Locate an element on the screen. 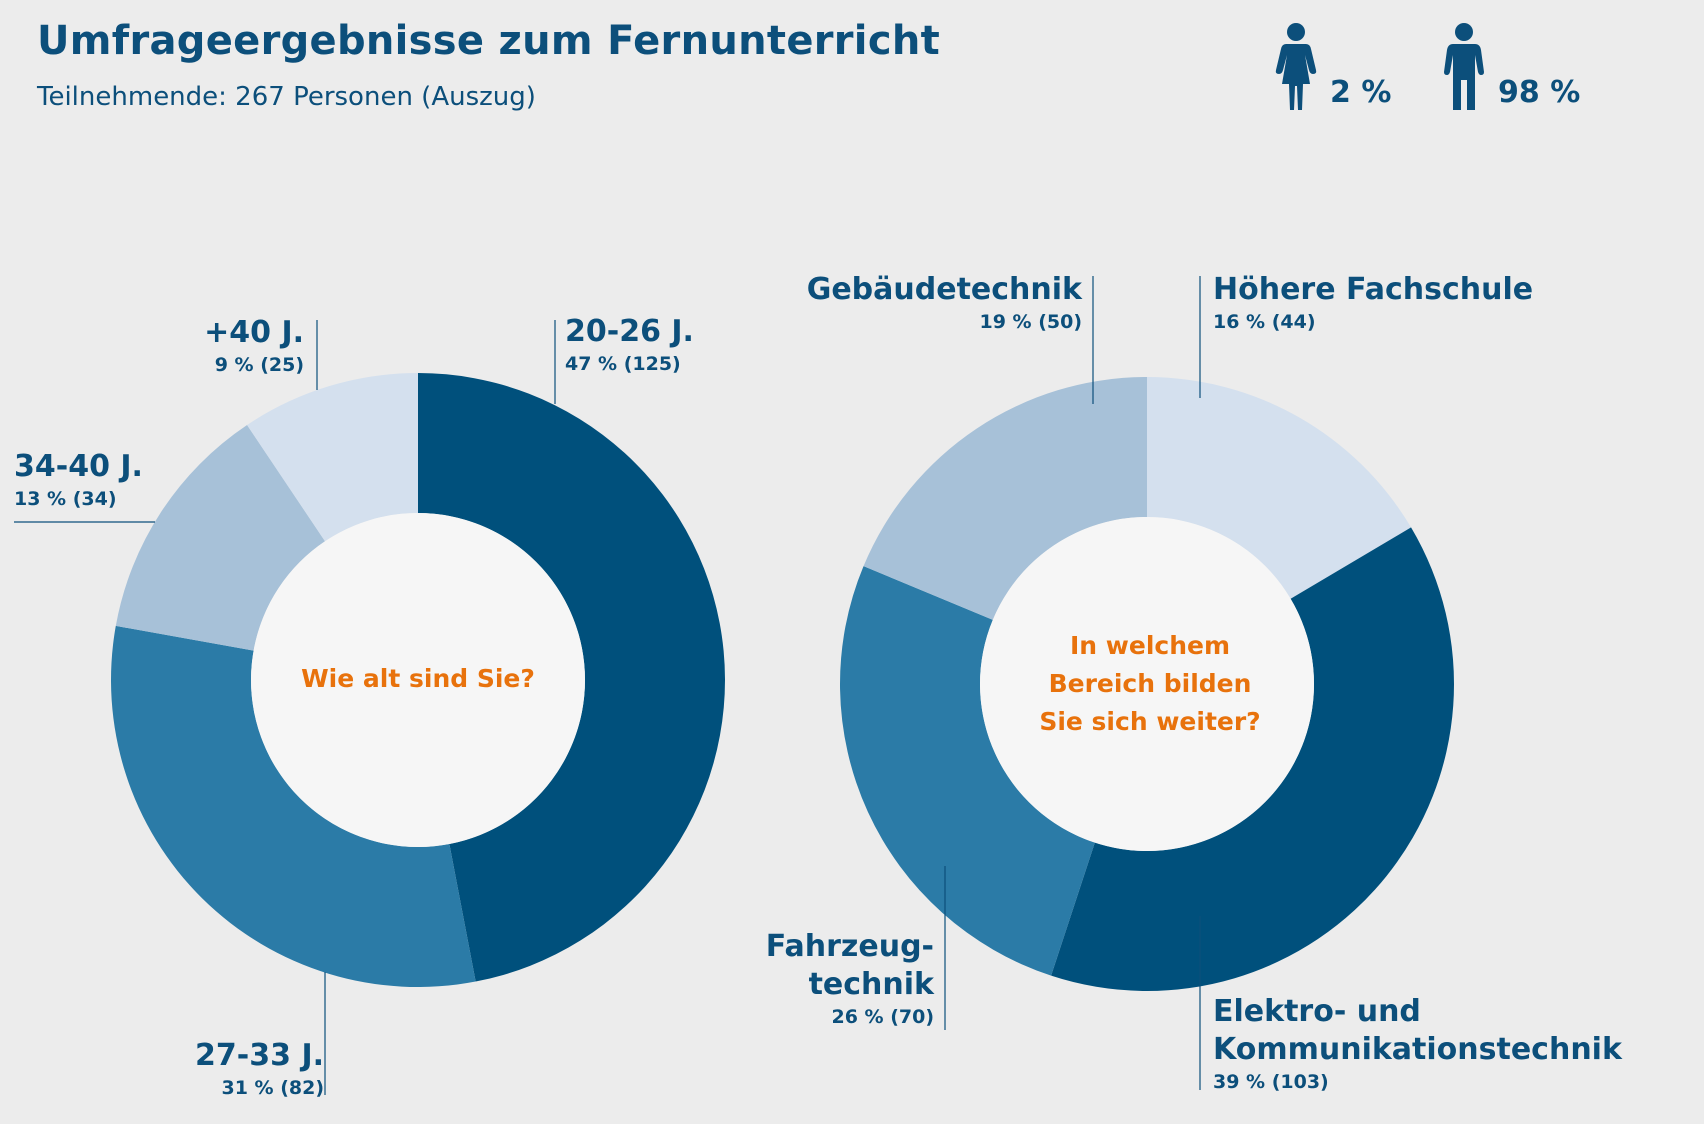 This screenshot has height=1124, width=1704. age-center is located at coordinates (418, 680).